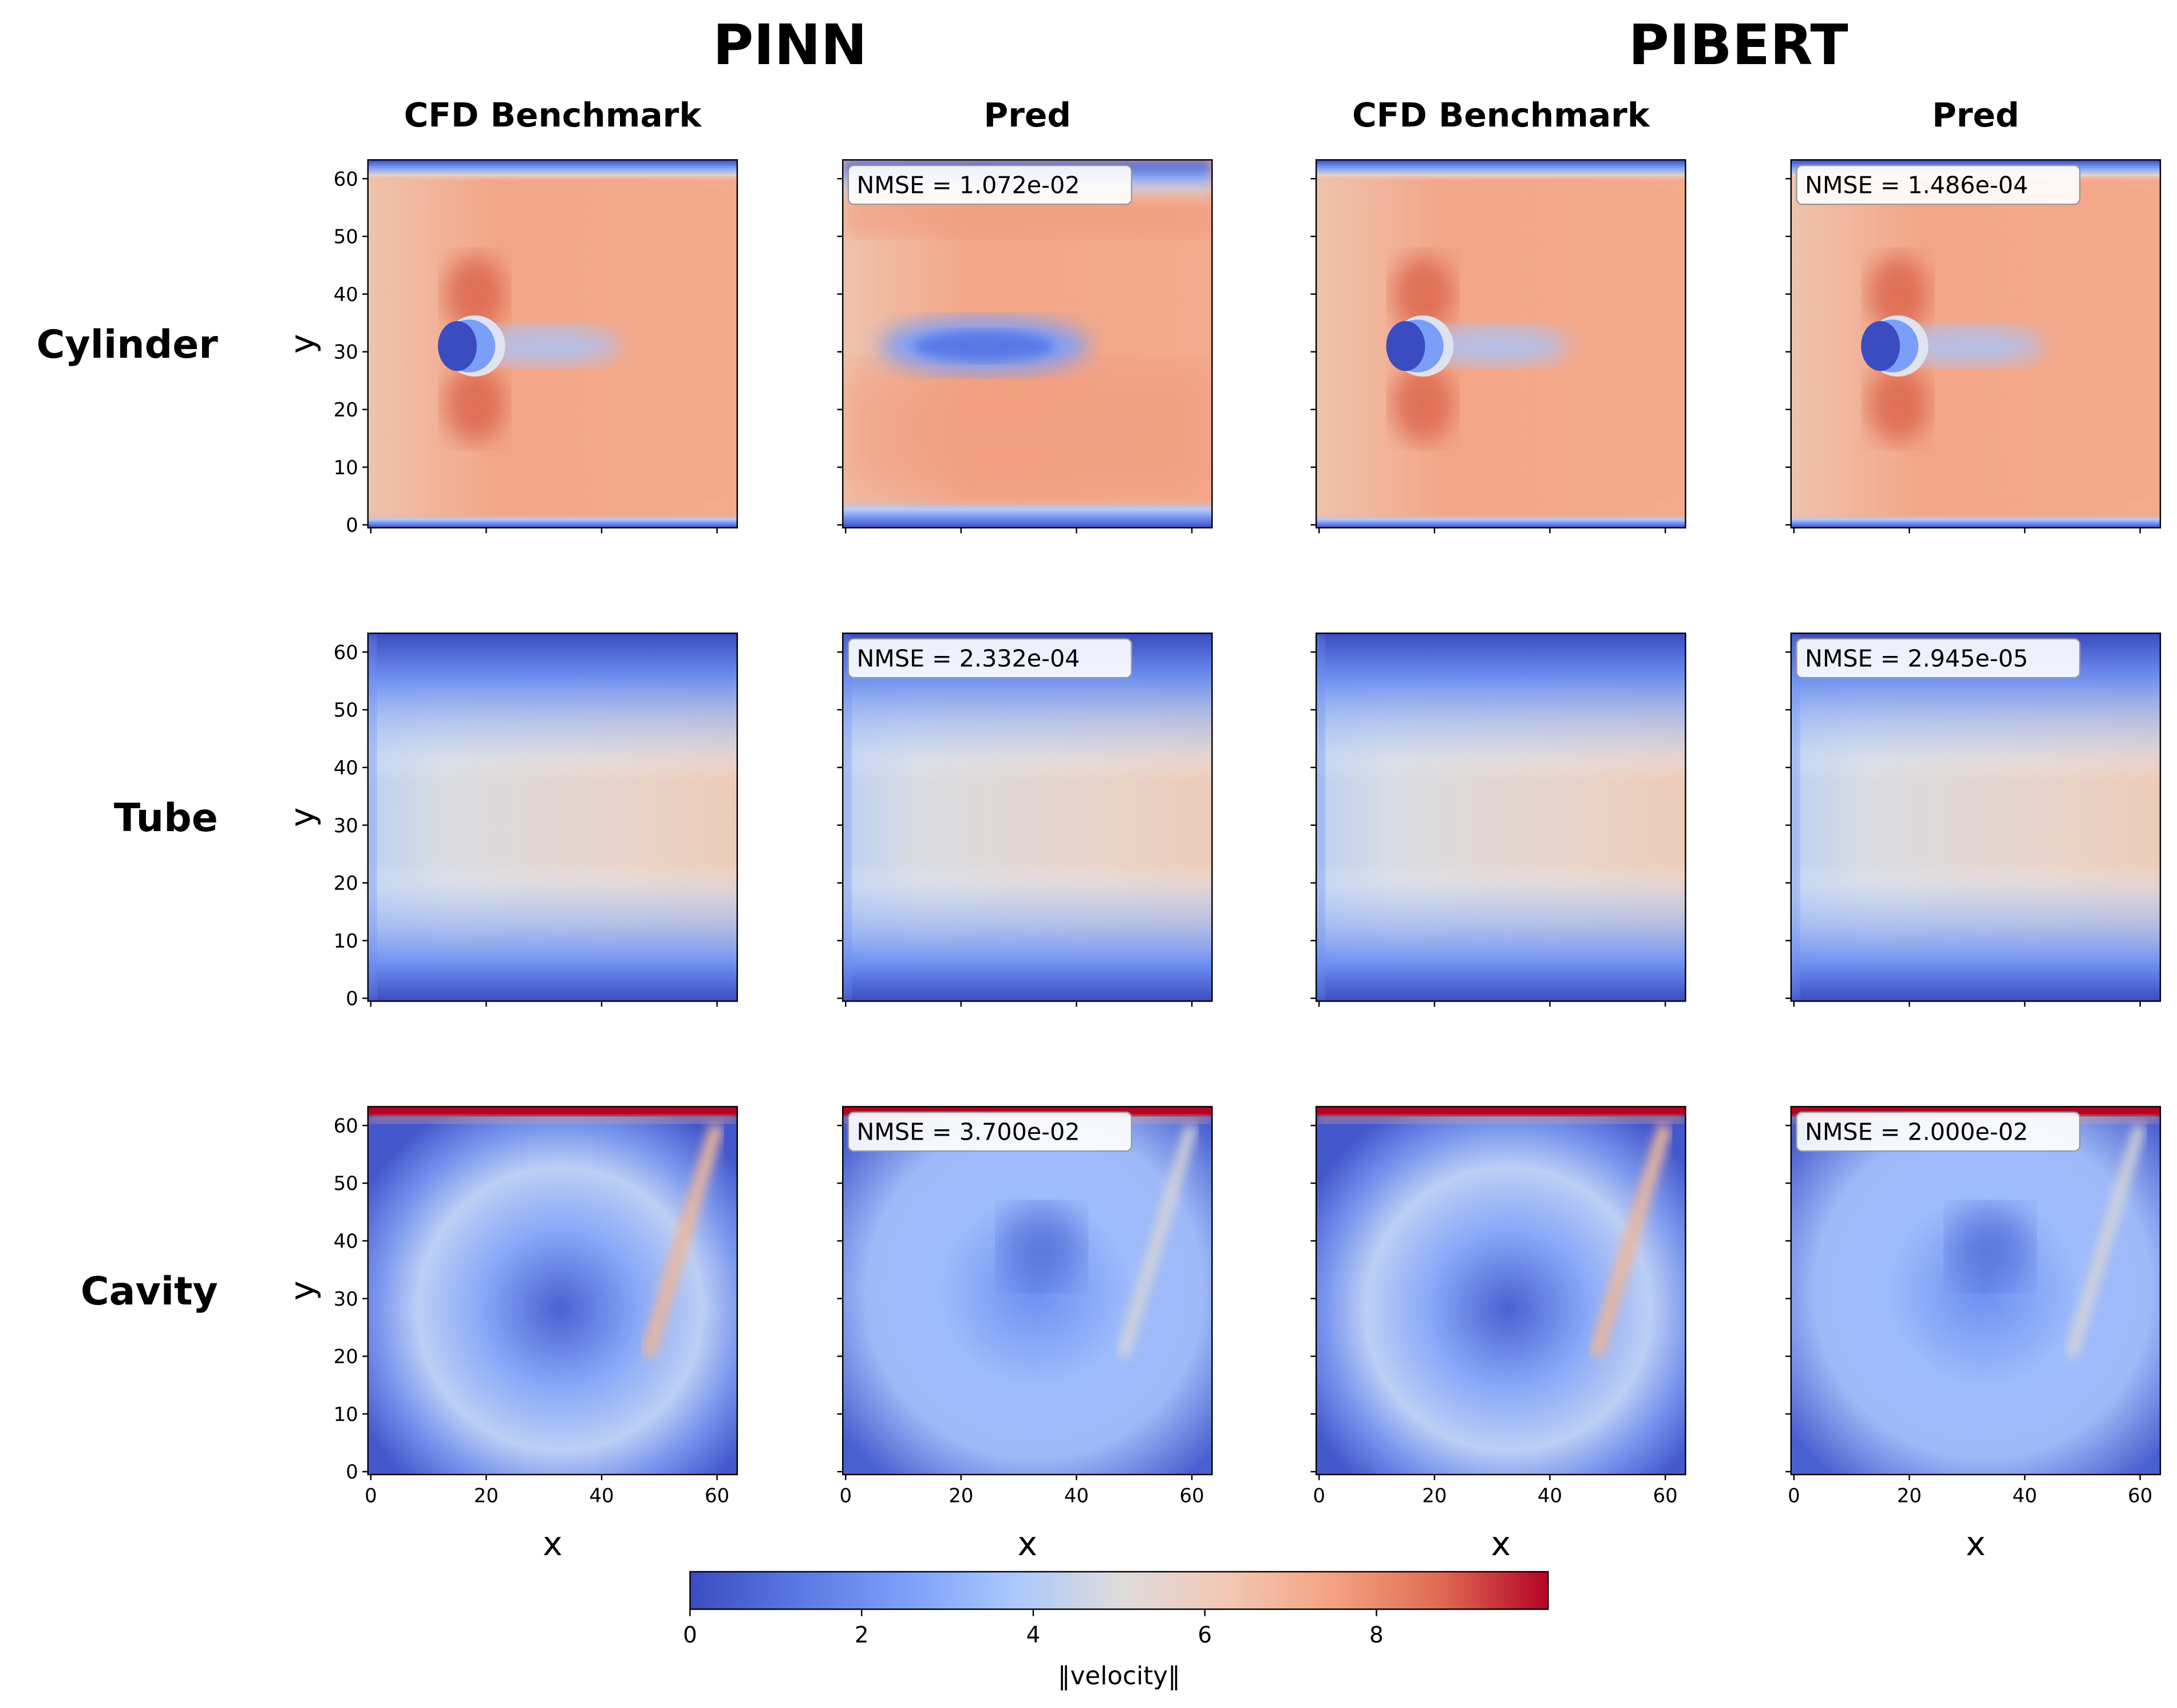 This screenshot has height=1708, width=2177. What do you see at coordinates (1916, 659) in the screenshot?
I see `nmse-label: NMSE = 2.945e-05` at bounding box center [1916, 659].